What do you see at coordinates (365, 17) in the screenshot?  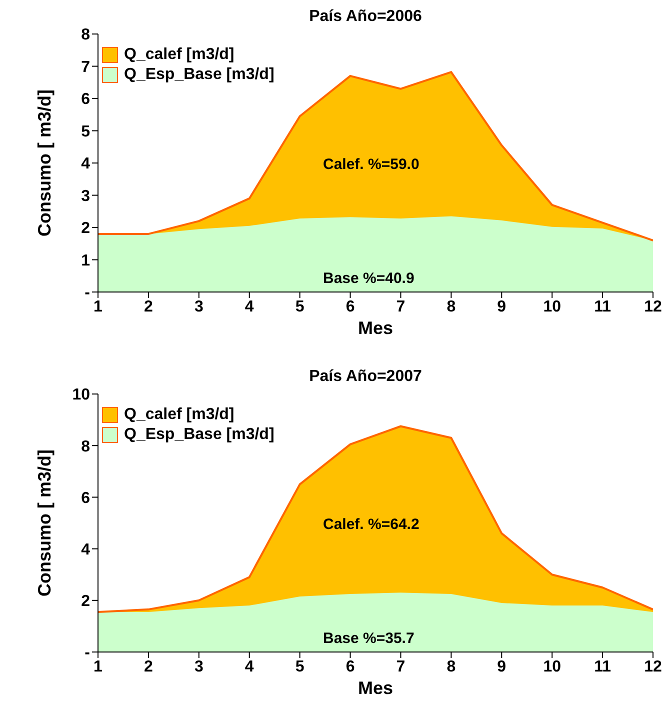 I see `chart-title: País Año=2006` at bounding box center [365, 17].